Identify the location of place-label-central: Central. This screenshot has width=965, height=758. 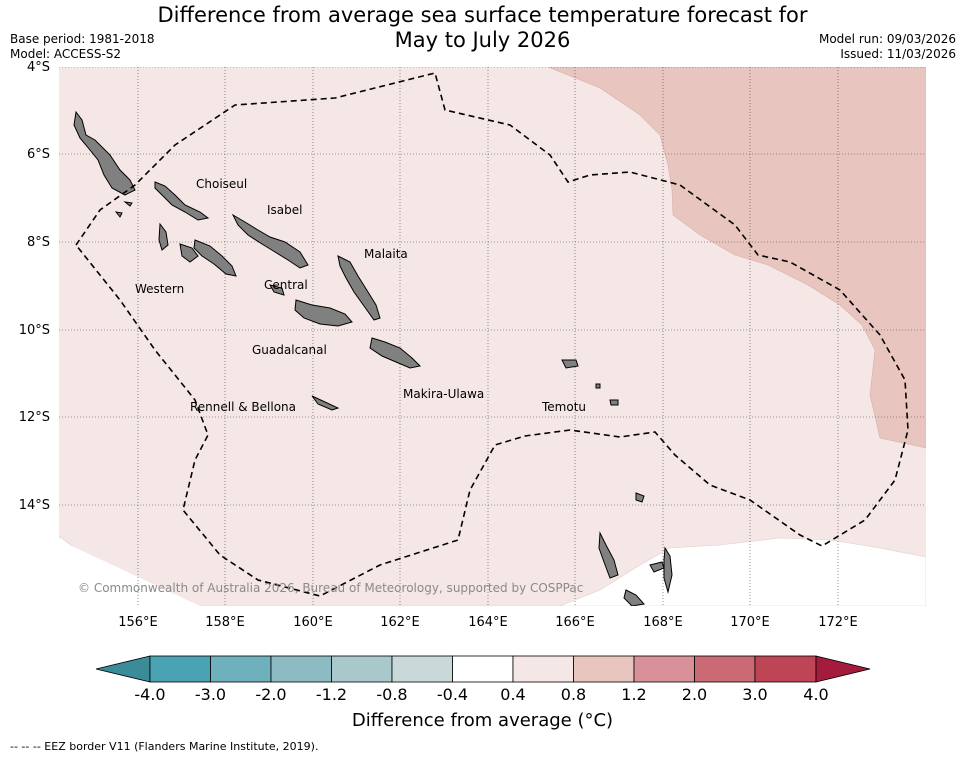
(286, 285).